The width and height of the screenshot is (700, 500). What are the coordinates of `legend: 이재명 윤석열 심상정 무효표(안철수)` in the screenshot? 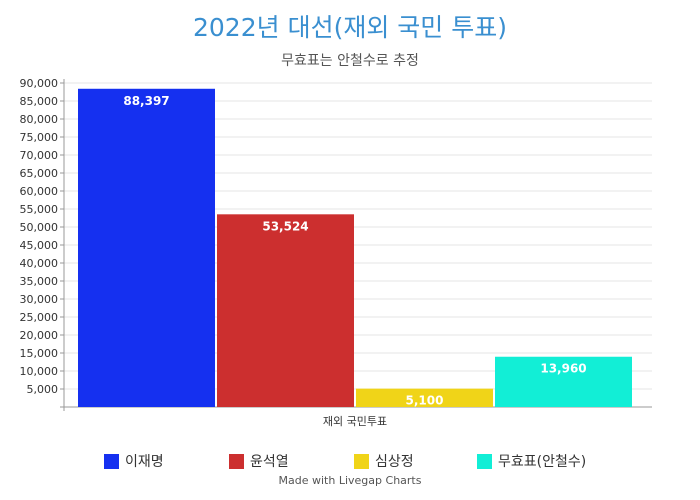 It's located at (350, 462).